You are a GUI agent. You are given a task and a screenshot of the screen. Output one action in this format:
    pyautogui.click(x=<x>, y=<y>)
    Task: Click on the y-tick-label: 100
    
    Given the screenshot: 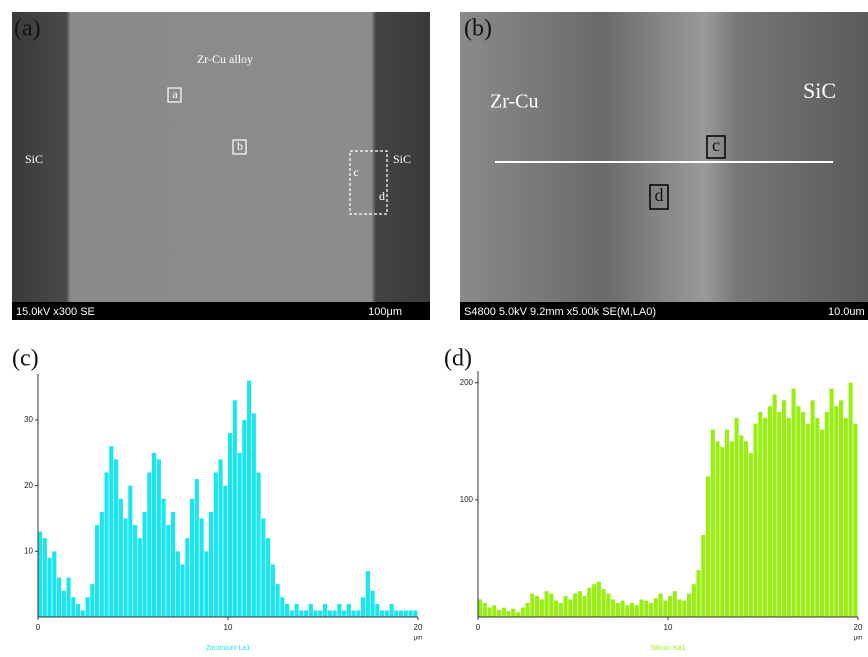 What is the action you would take?
    pyautogui.click(x=467, y=499)
    